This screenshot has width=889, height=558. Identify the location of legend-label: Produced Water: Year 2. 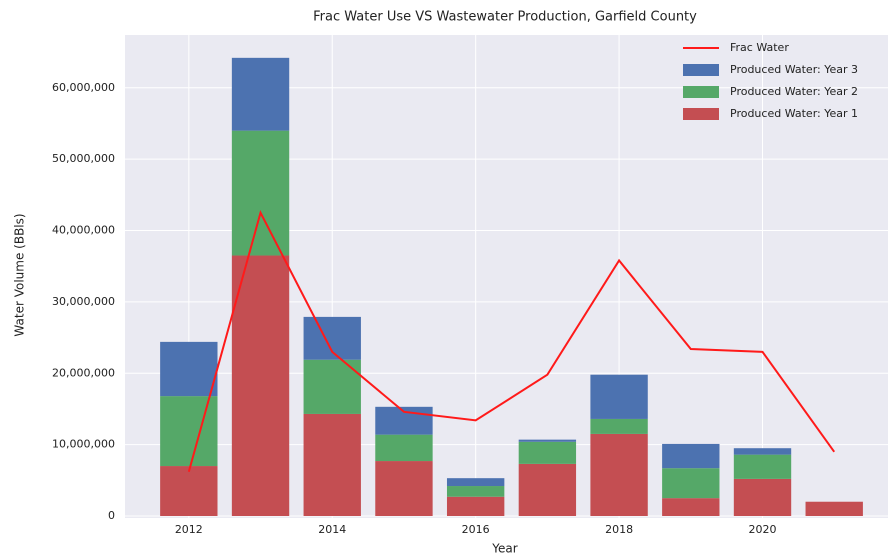
(794, 91).